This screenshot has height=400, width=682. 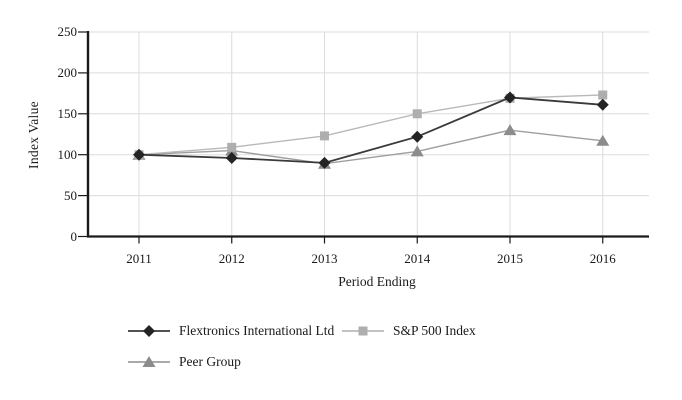 I want to click on y-tick-label: 250, so click(x=67, y=31).